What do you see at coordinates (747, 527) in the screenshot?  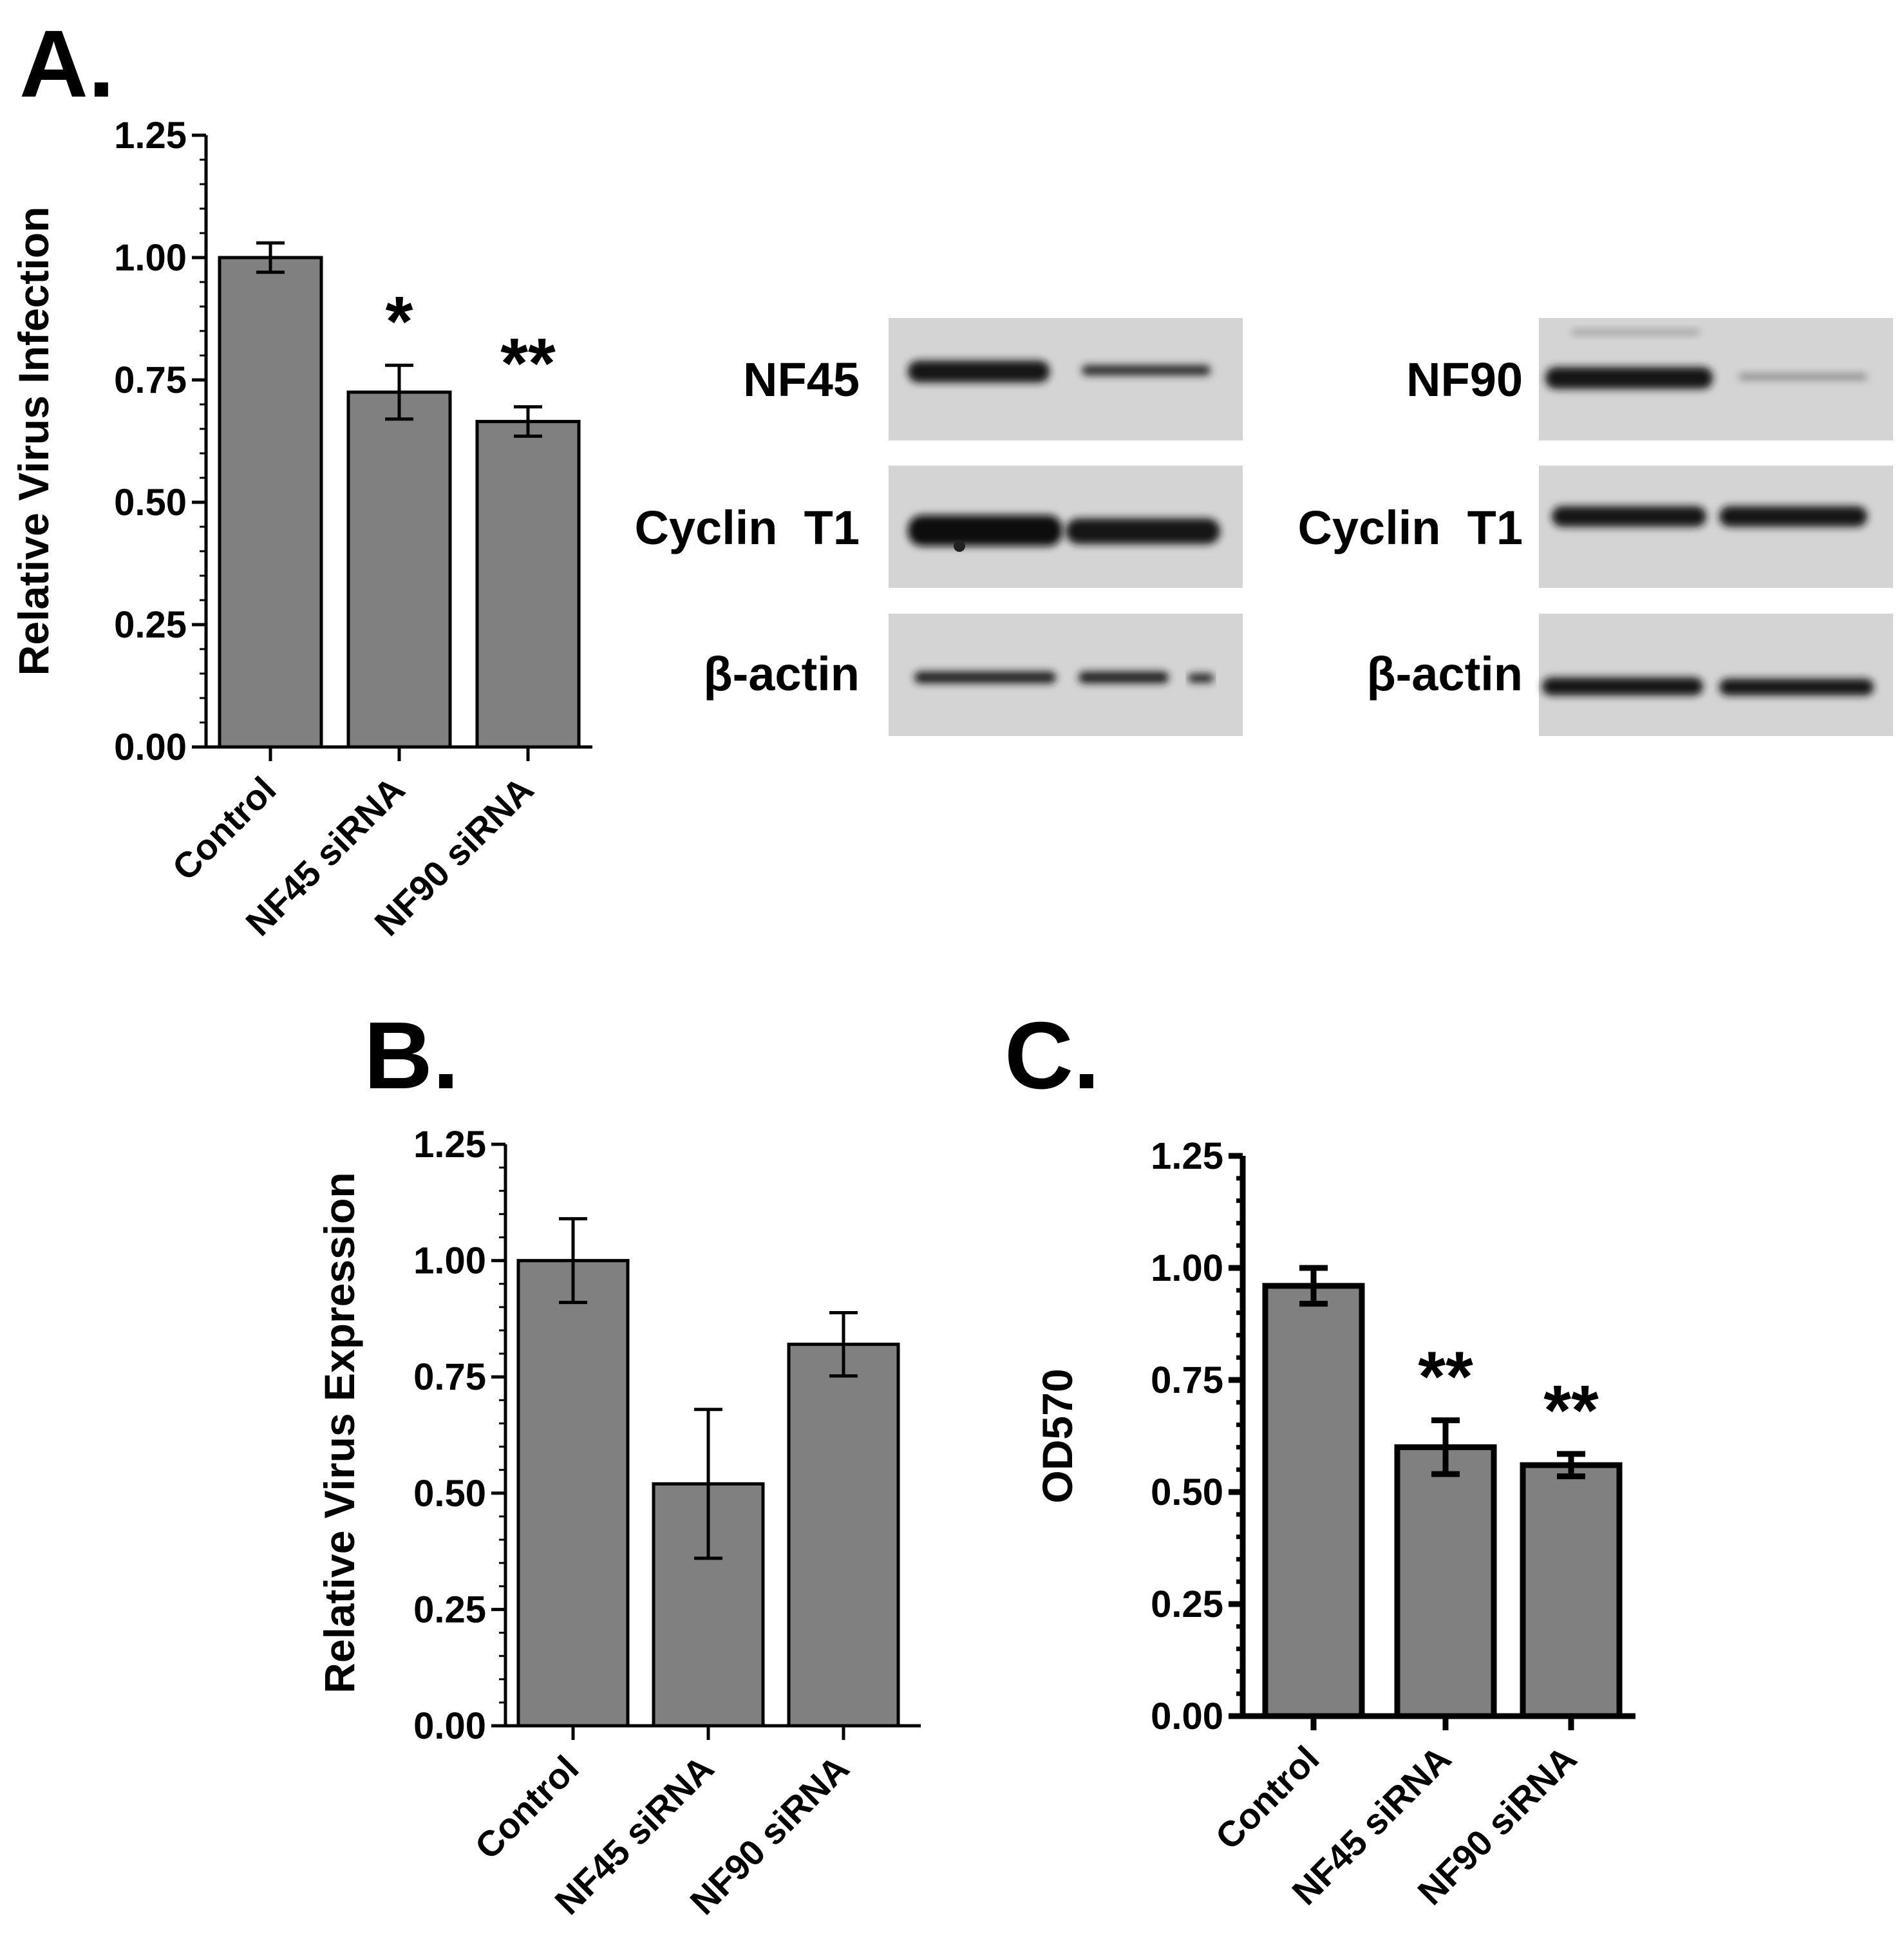 I see `blot-label-cyclin-t1-nf45-panel: Cyclin T1` at bounding box center [747, 527].